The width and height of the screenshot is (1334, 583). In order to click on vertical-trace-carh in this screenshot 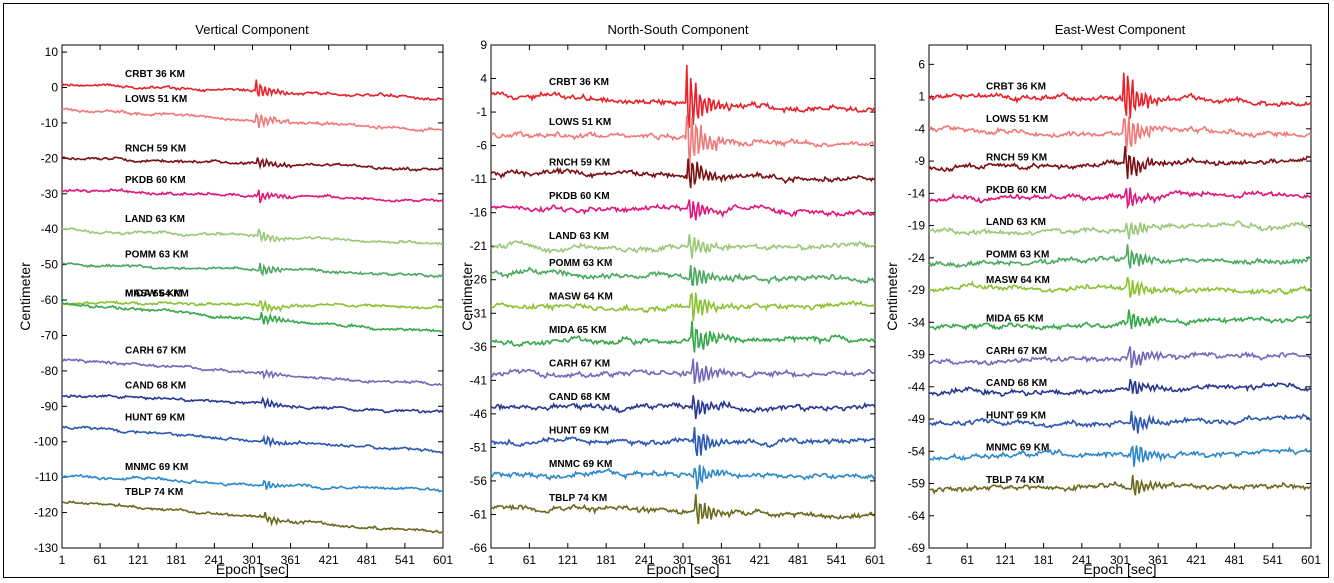, I will do `click(252, 372)`.